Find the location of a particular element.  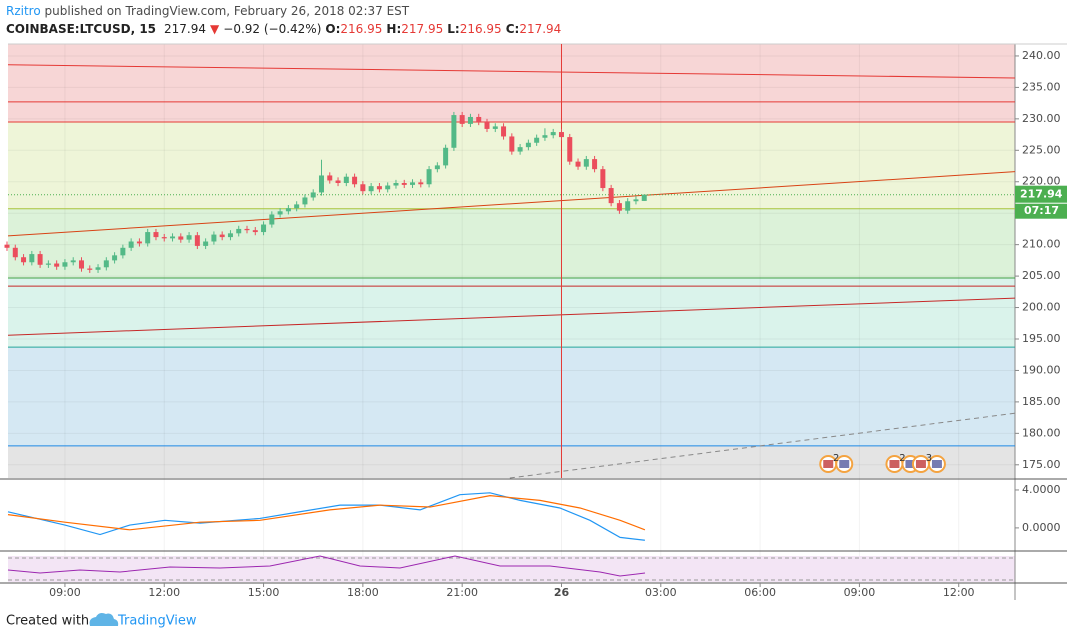

countdown-box is located at coordinates (1041, 211).